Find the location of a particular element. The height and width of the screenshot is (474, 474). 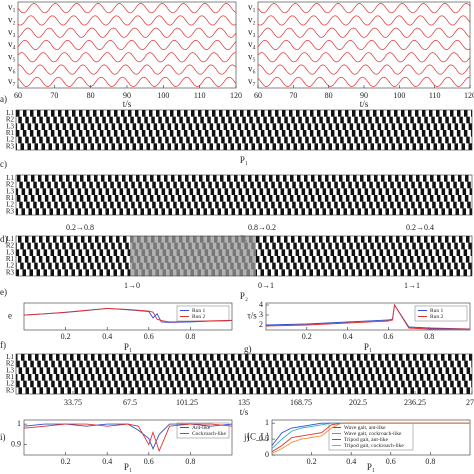

panel-label: e) is located at coordinates (3, 292).